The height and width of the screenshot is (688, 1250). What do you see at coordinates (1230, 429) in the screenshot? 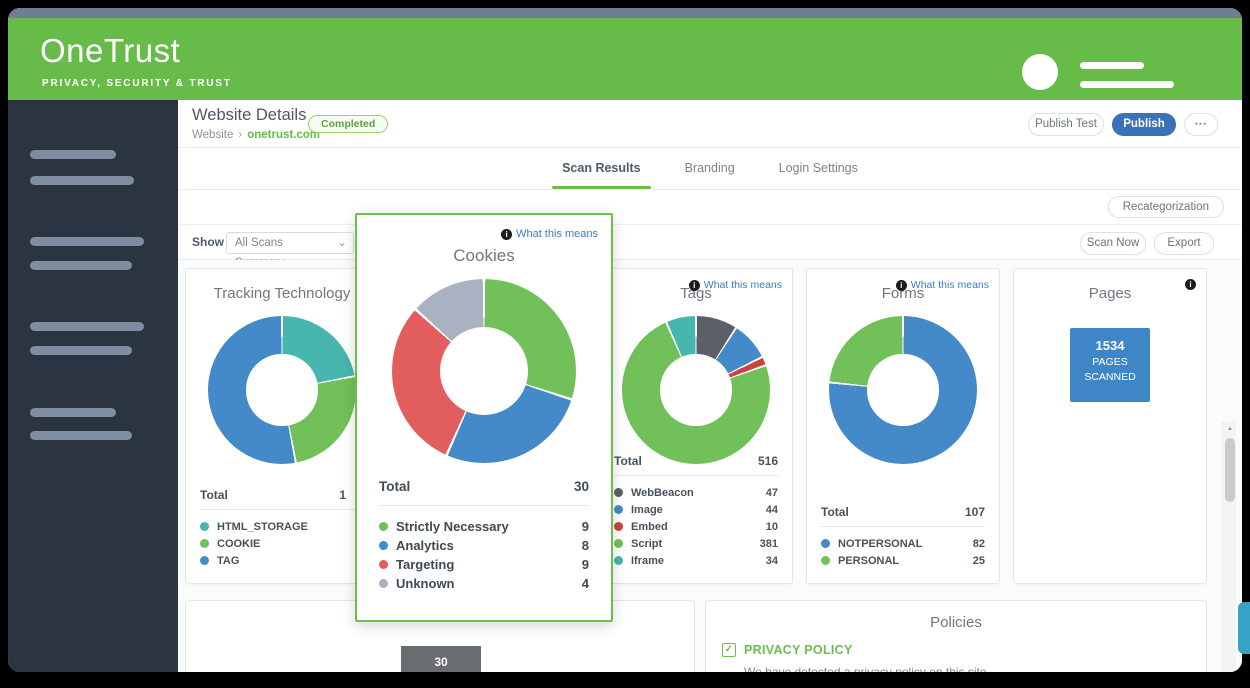
I see `scroll-up-arrow-icon: ▲` at bounding box center [1230, 429].